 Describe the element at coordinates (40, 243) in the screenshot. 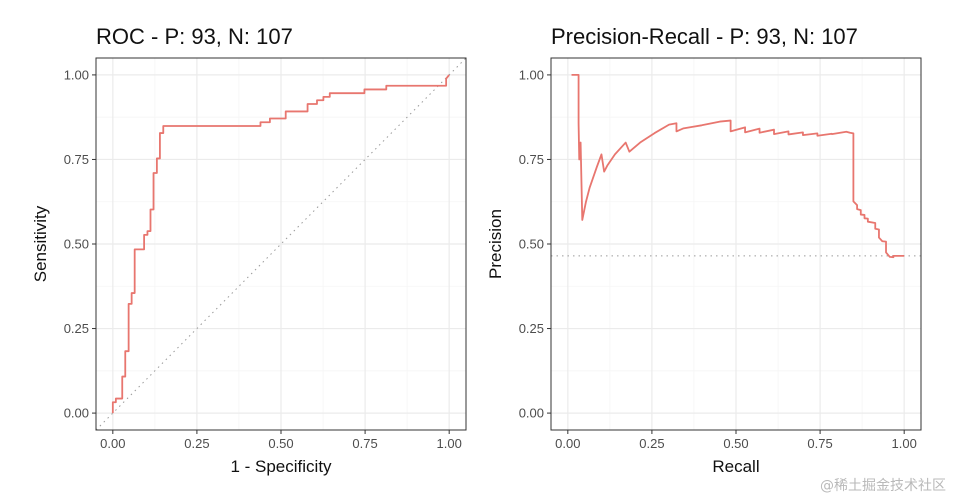

I see `roc-y-axis-title: Sensitivity` at that location.